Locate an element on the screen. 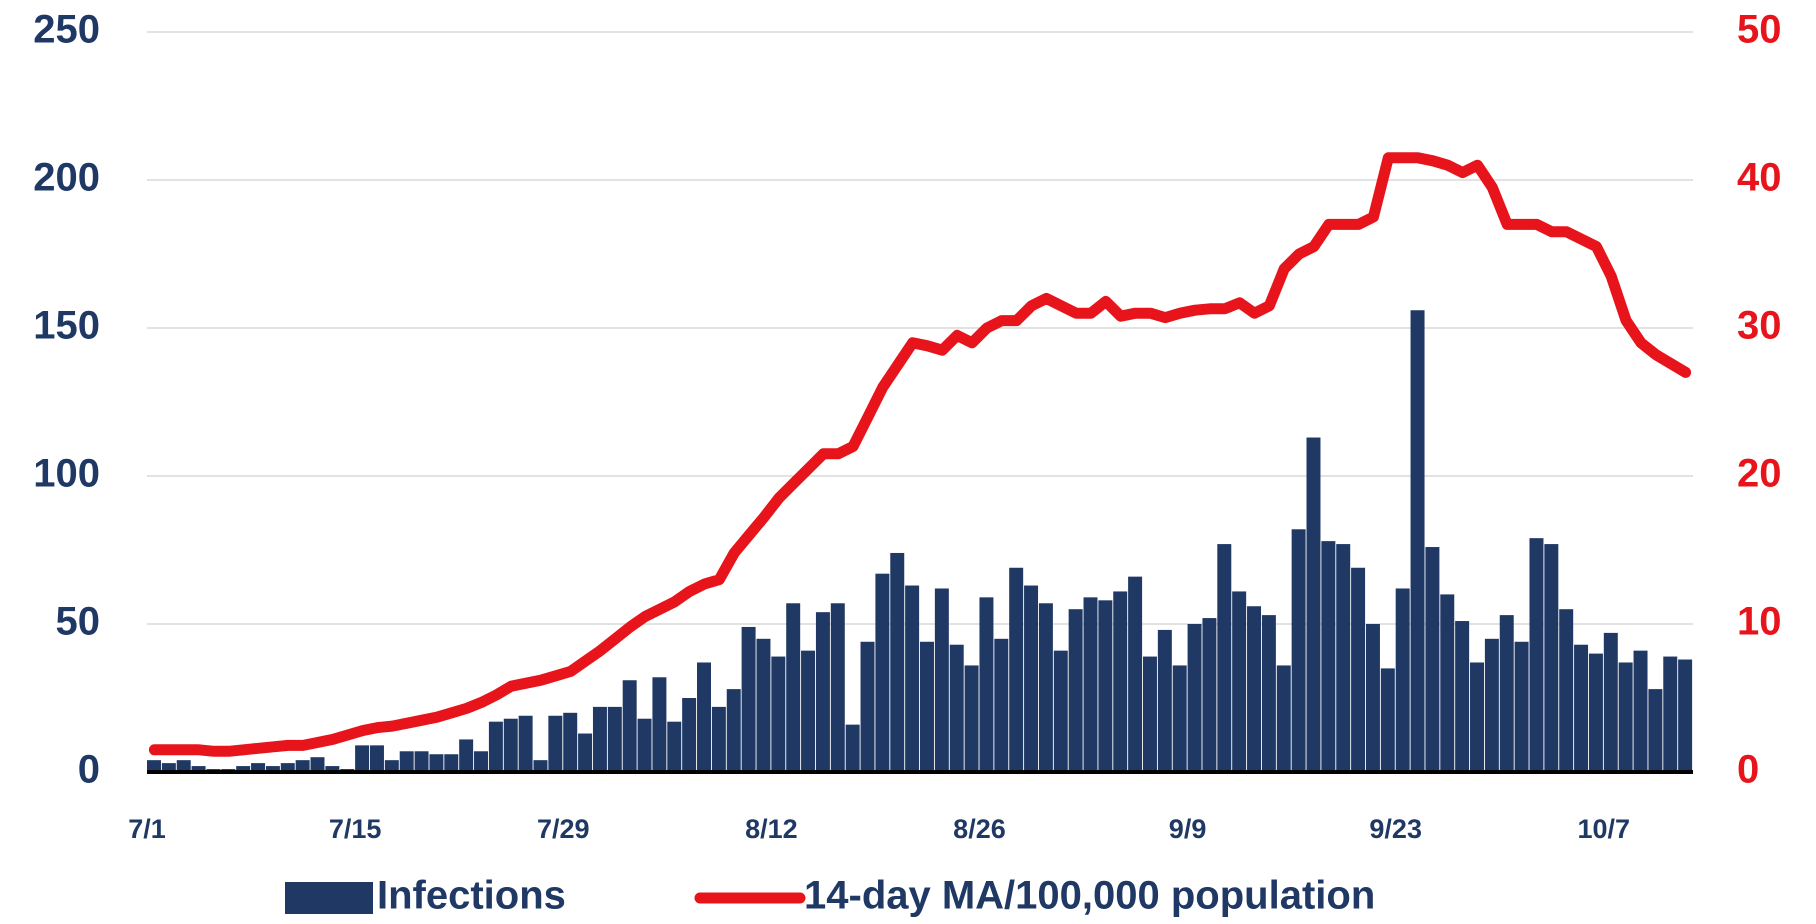 Image resolution: width=1816 pixels, height=924 pixels. x-tick-label: 8/12 is located at coordinates (771, 829).